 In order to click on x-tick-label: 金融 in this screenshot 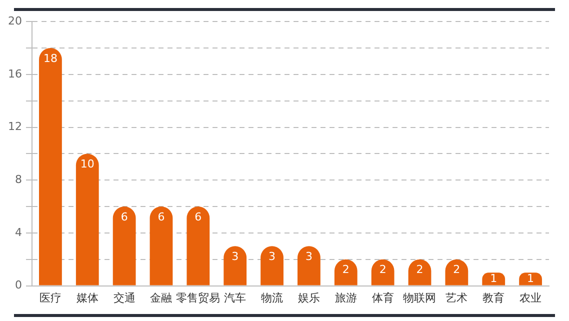, I will do `click(161, 297)`.